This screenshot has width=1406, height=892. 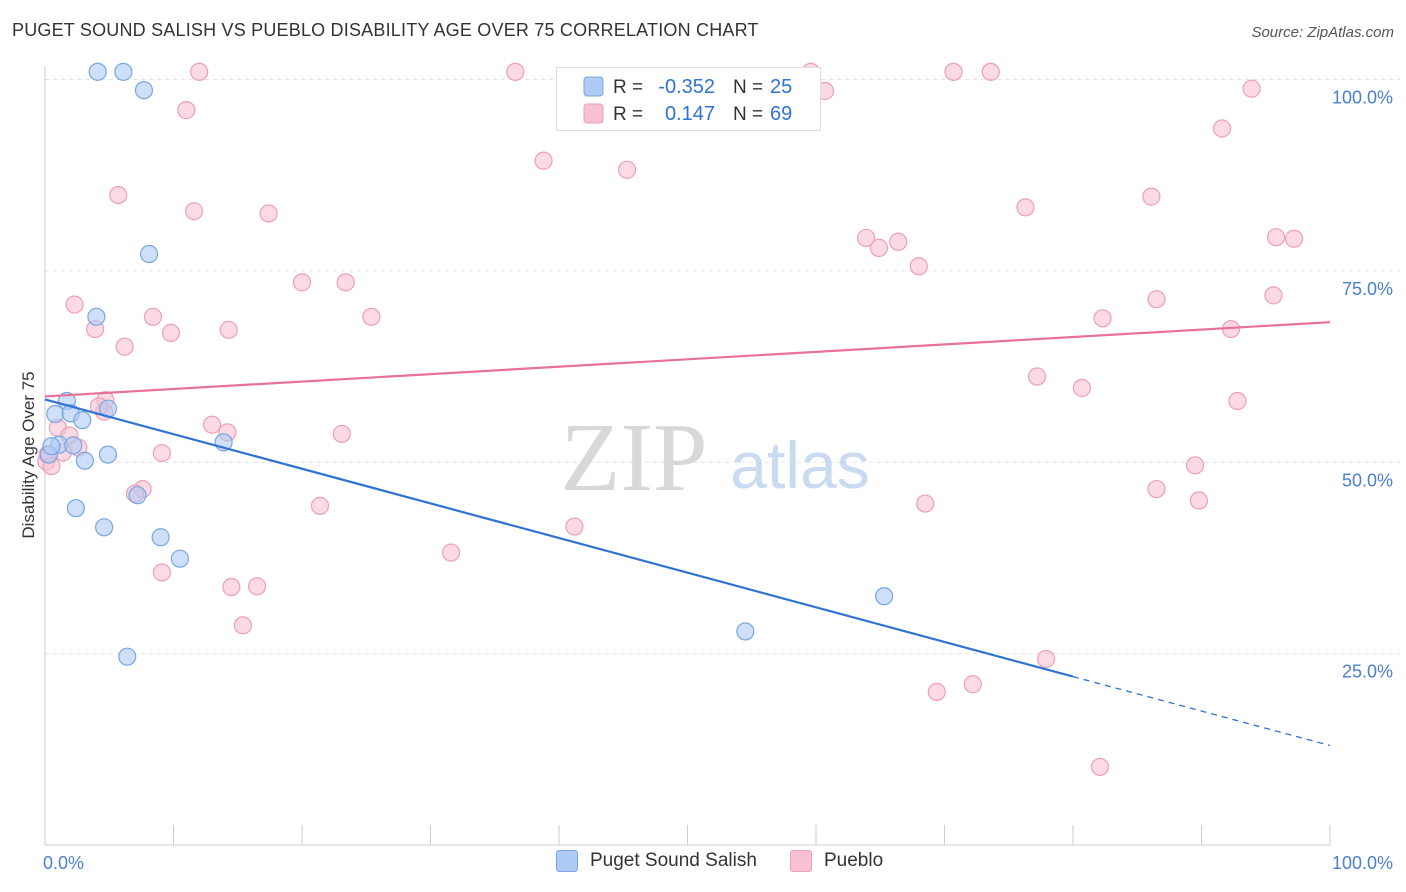 What do you see at coordinates (628, 87) in the screenshot?
I see `legend-r-label-1: R =` at bounding box center [628, 87].